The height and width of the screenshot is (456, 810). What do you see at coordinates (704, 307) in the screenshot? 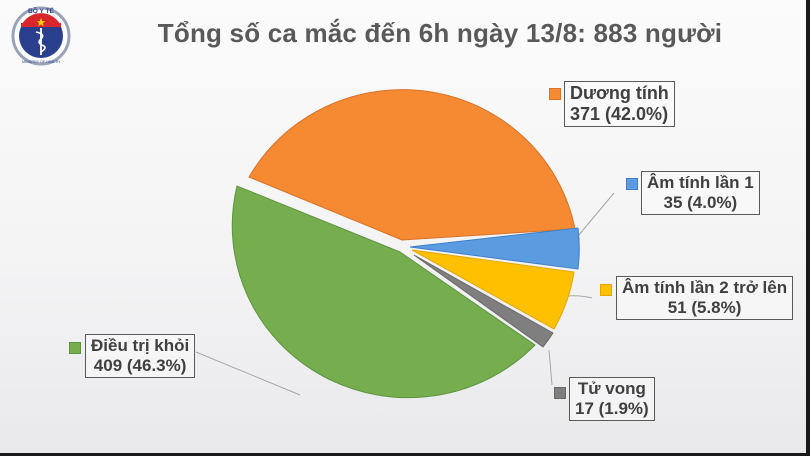
I see `label-am-tinh-lan-2-value: 51 (5.8%)` at bounding box center [704, 307].